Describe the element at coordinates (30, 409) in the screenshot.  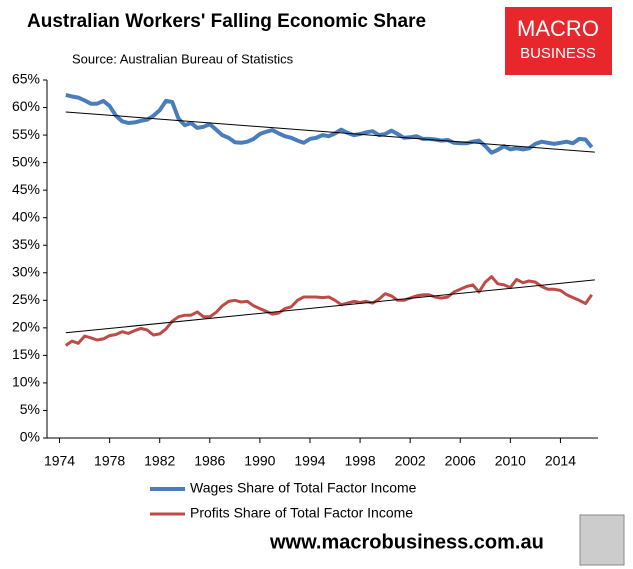
I see `y-tick-label: 5%` at that location.